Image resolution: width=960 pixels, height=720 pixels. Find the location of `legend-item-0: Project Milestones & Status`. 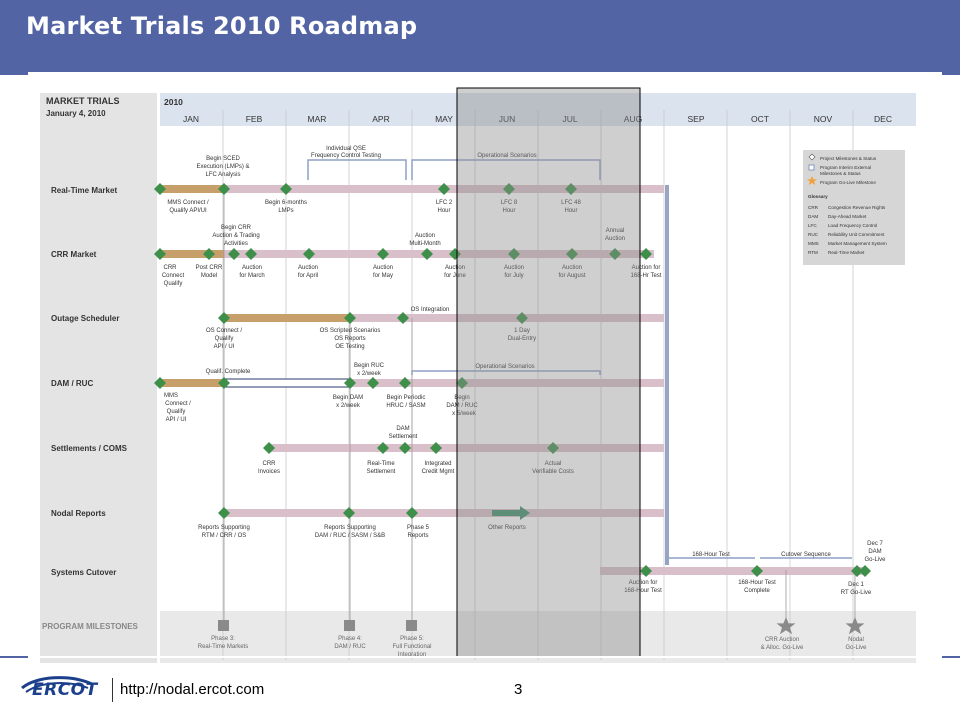

legend-item-0: Project Milestones & Status is located at coordinates (848, 158).